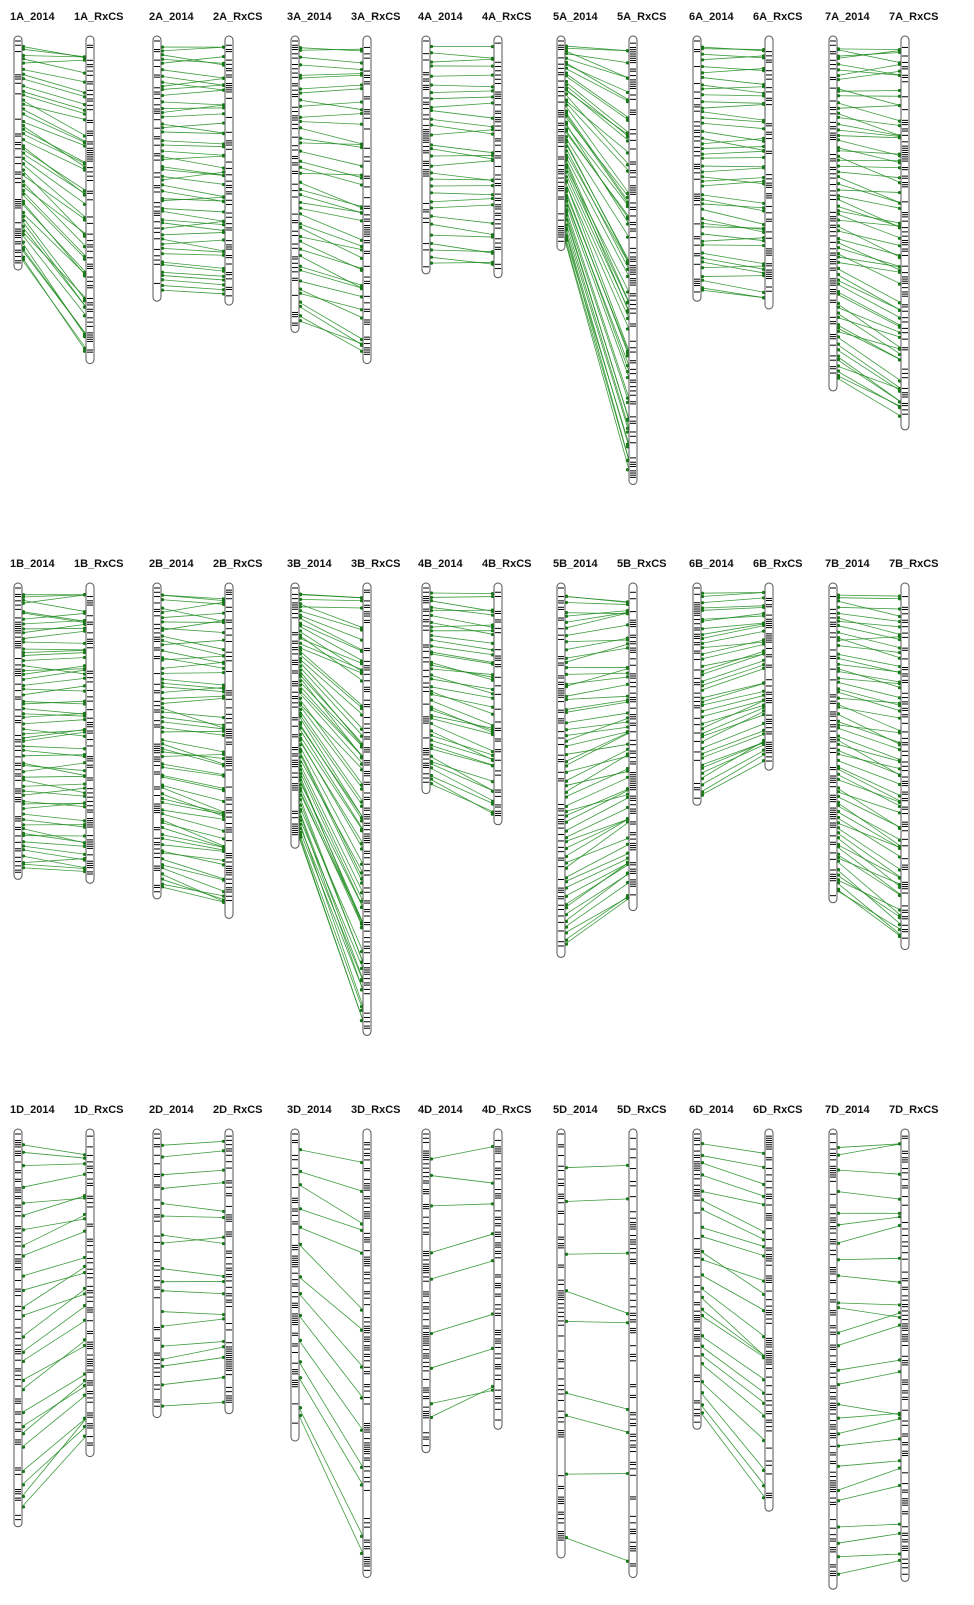  What do you see at coordinates (697, 168) in the screenshot?
I see `chromosome-6A_2014` at bounding box center [697, 168].